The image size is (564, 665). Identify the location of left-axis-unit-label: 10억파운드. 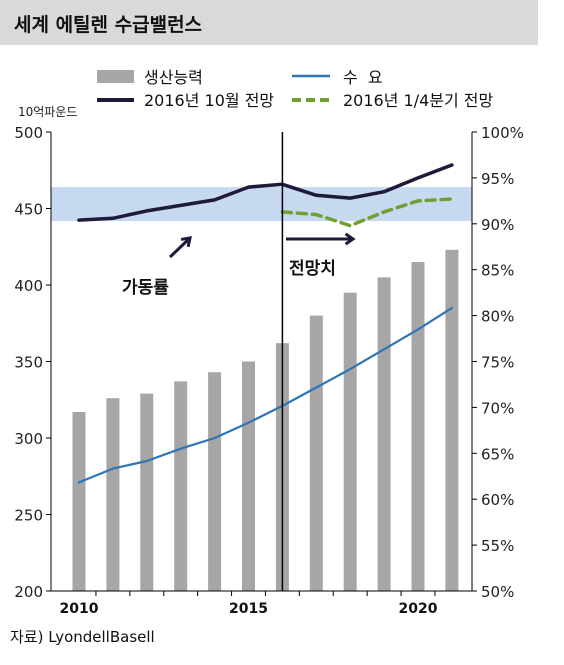
(47, 112).